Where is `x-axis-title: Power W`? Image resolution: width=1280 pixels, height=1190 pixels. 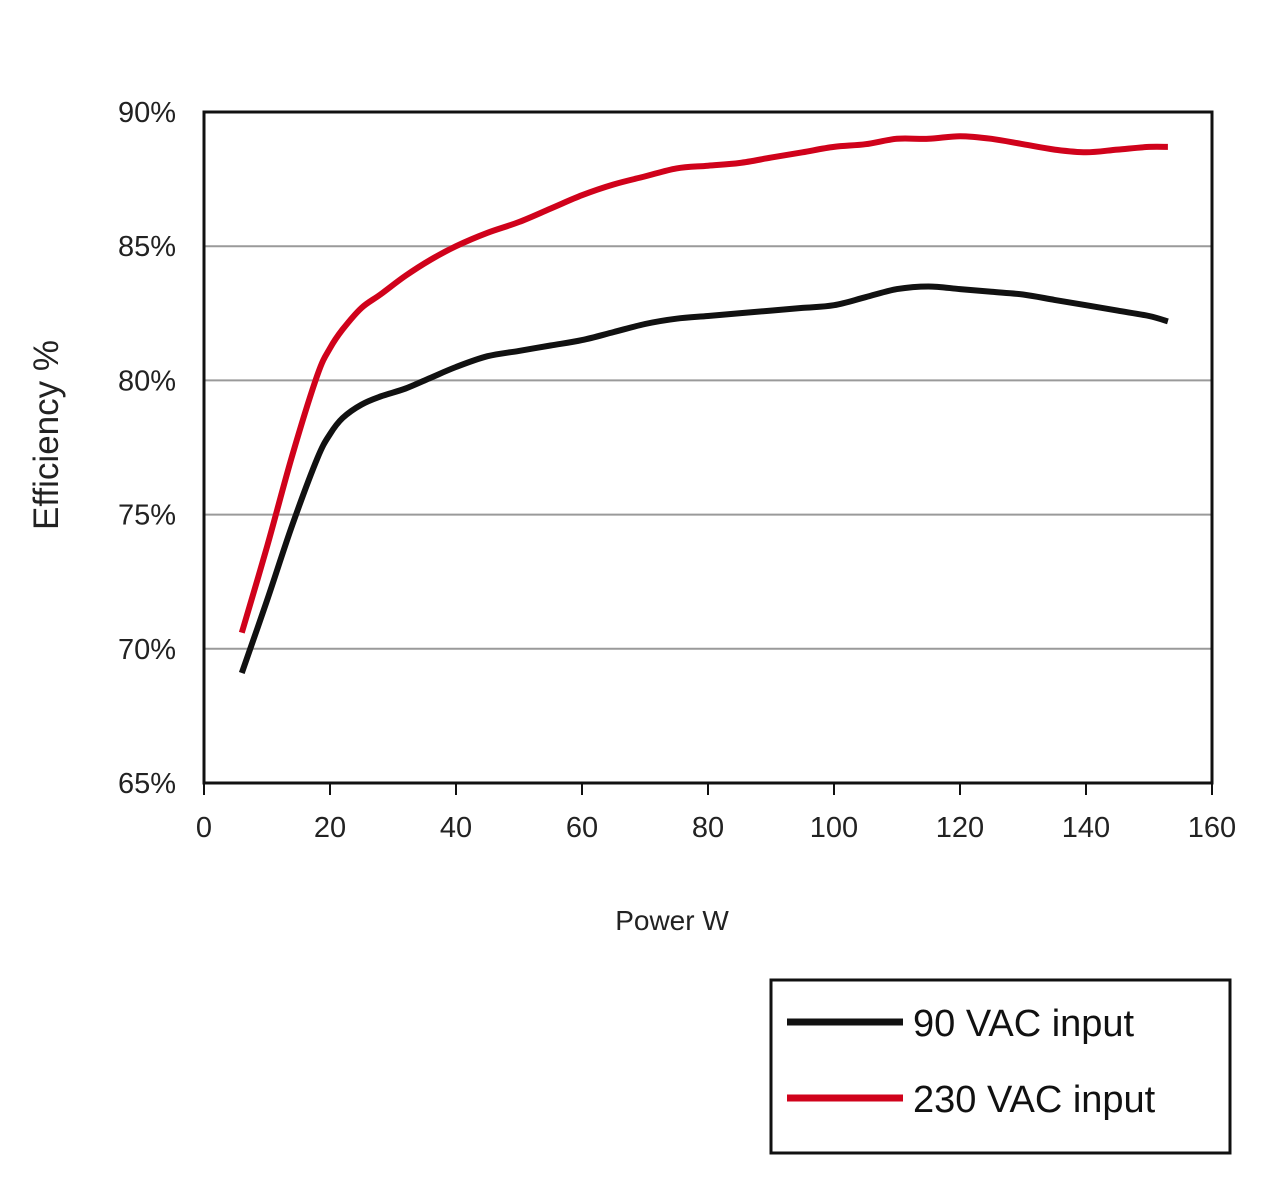 x-axis-title: Power W is located at coordinates (672, 920).